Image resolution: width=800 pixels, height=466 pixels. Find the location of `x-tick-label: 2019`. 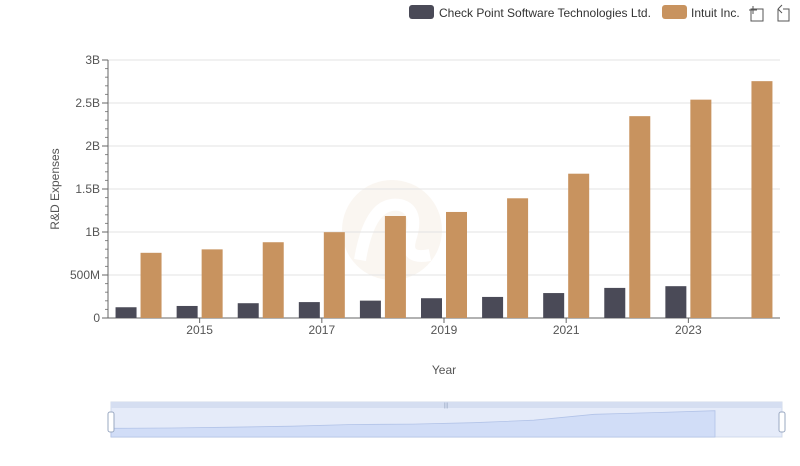

x-tick-label: 2019 is located at coordinates (444, 330).